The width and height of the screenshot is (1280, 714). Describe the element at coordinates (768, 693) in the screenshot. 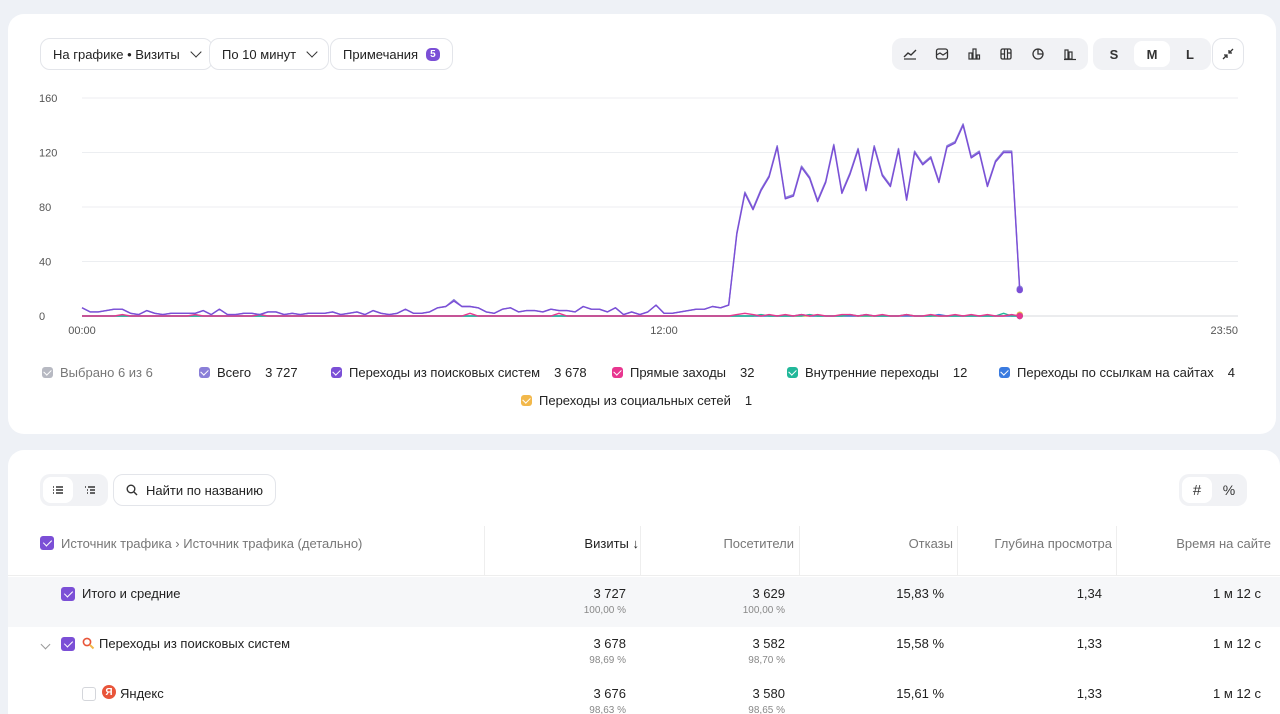

I see `visitors-value: 3 580` at that location.